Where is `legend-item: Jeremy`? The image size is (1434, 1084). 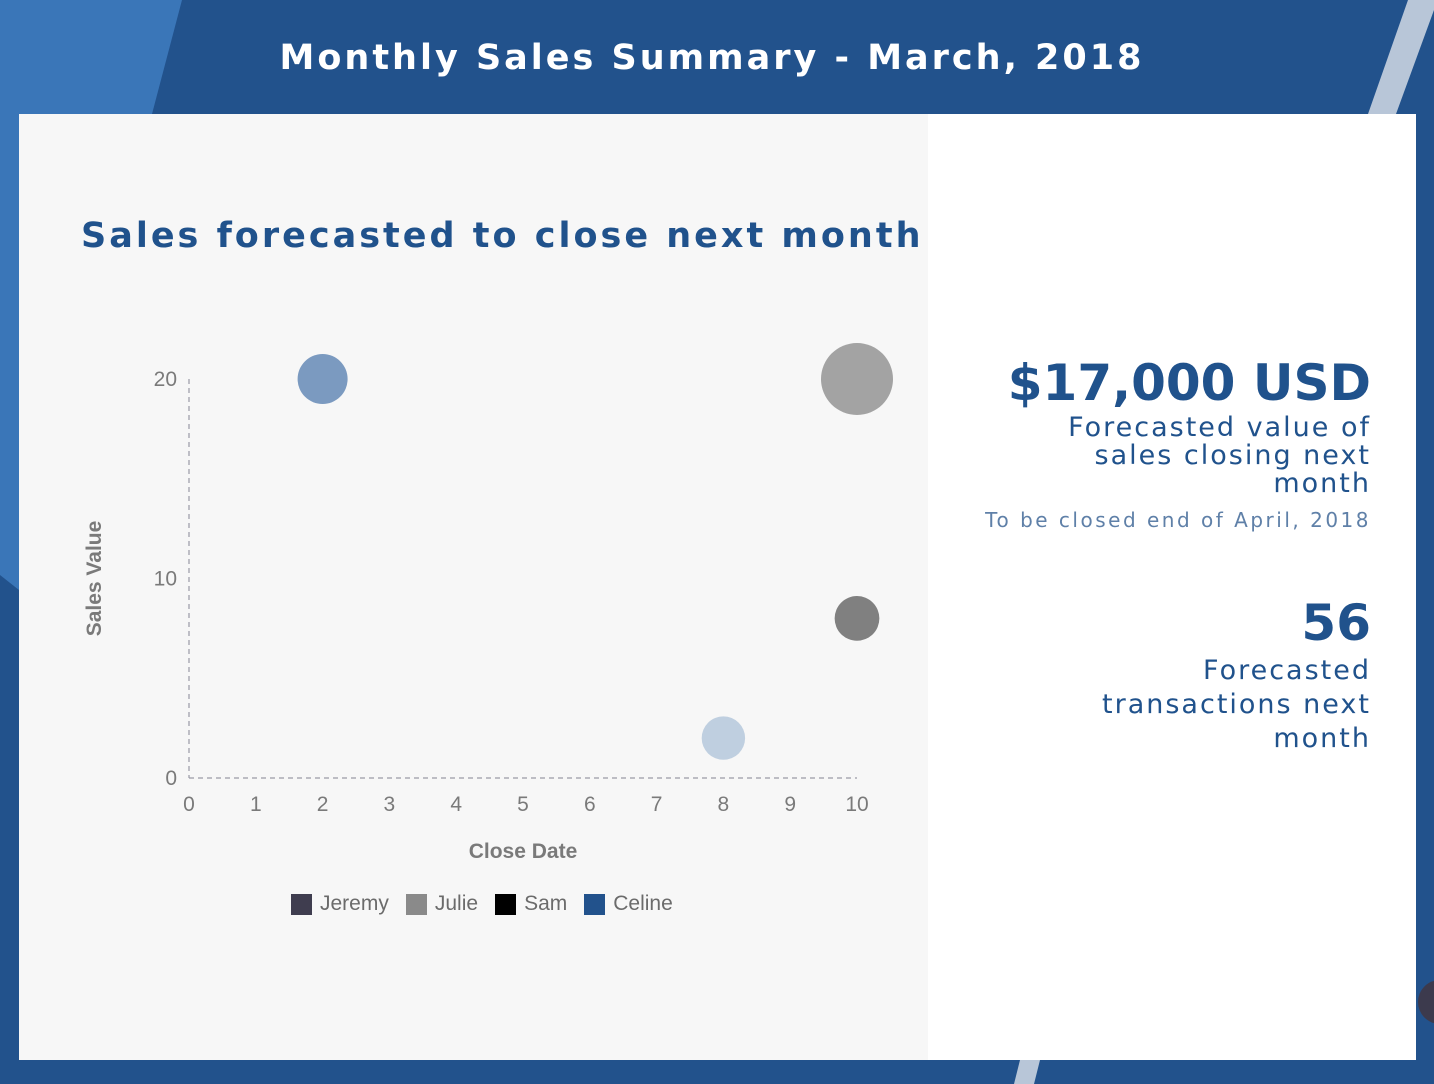 legend-item: Jeremy is located at coordinates (340, 904).